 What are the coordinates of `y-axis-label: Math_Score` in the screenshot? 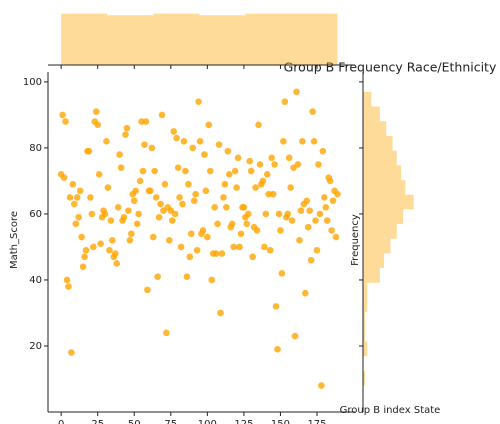 It's located at (14, 240).